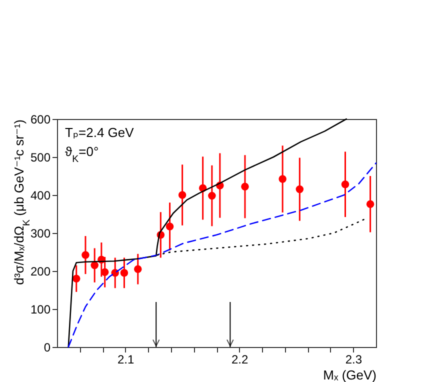  What do you see at coordinates (40, 157) in the screenshot?
I see `y-tick-label: 500` at bounding box center [40, 157].